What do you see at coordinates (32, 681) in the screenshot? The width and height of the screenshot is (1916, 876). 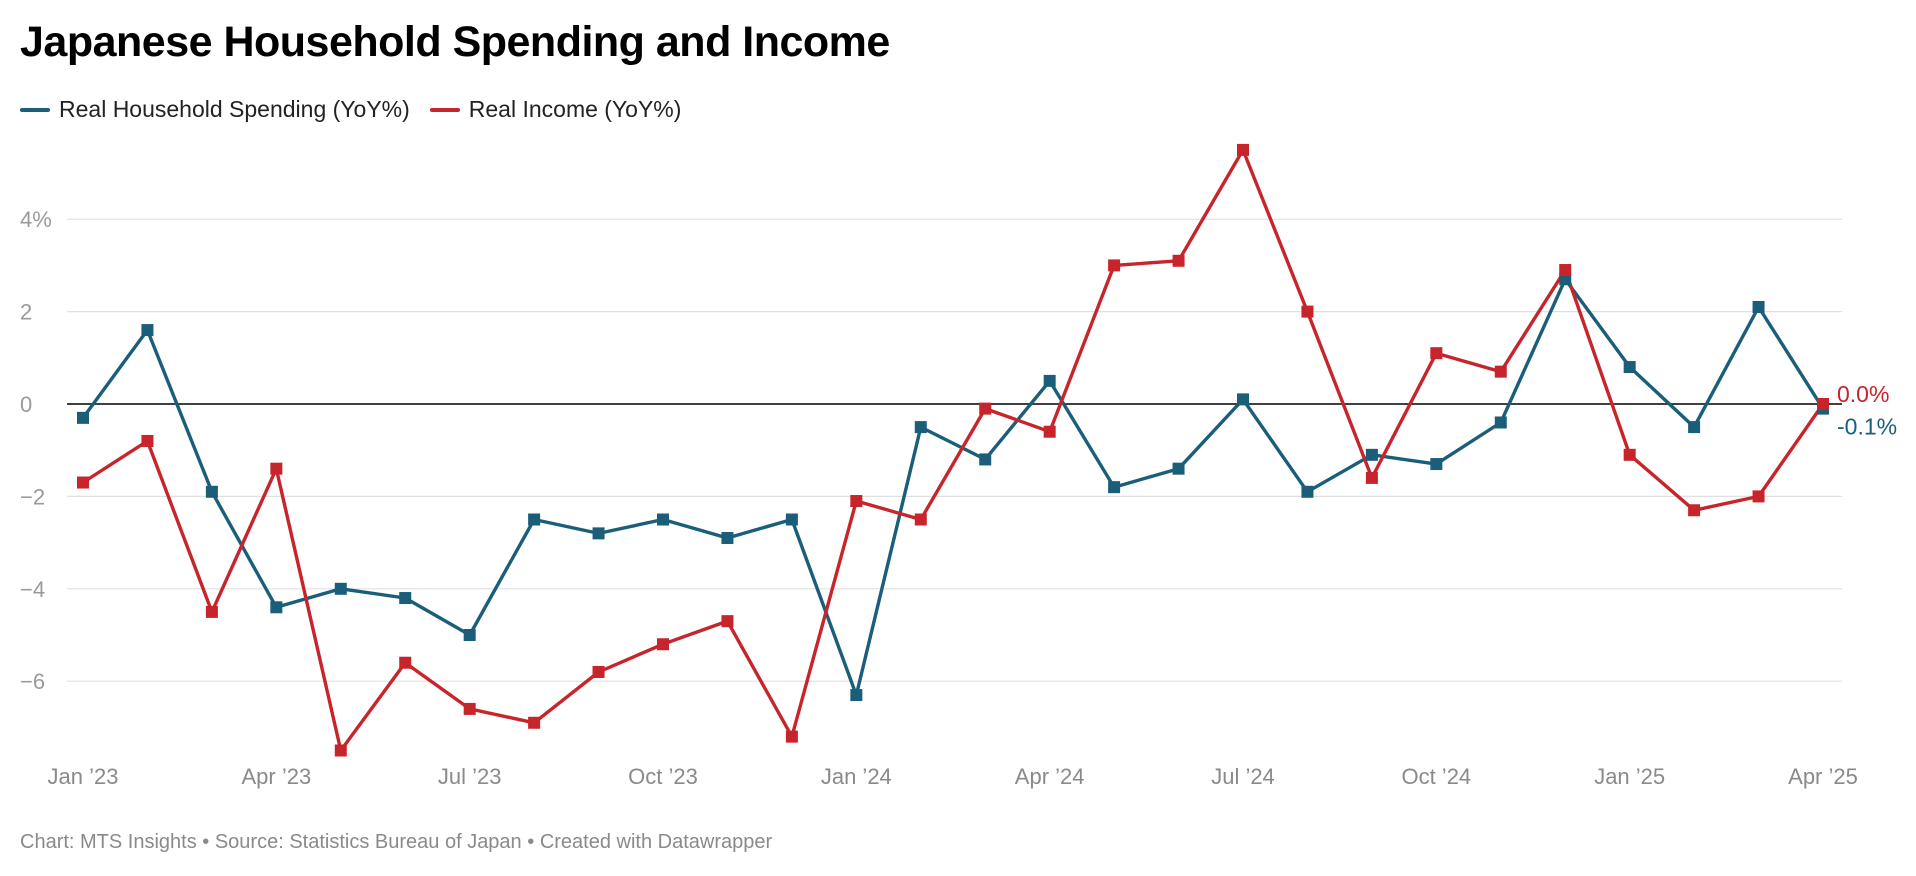 I see `y-tick-label: −6` at bounding box center [32, 681].